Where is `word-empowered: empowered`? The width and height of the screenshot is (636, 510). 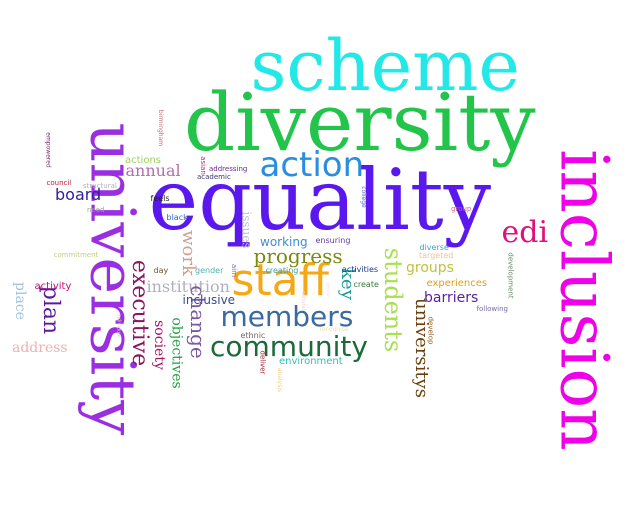 word-empowered: empowered is located at coordinates (48, 150).